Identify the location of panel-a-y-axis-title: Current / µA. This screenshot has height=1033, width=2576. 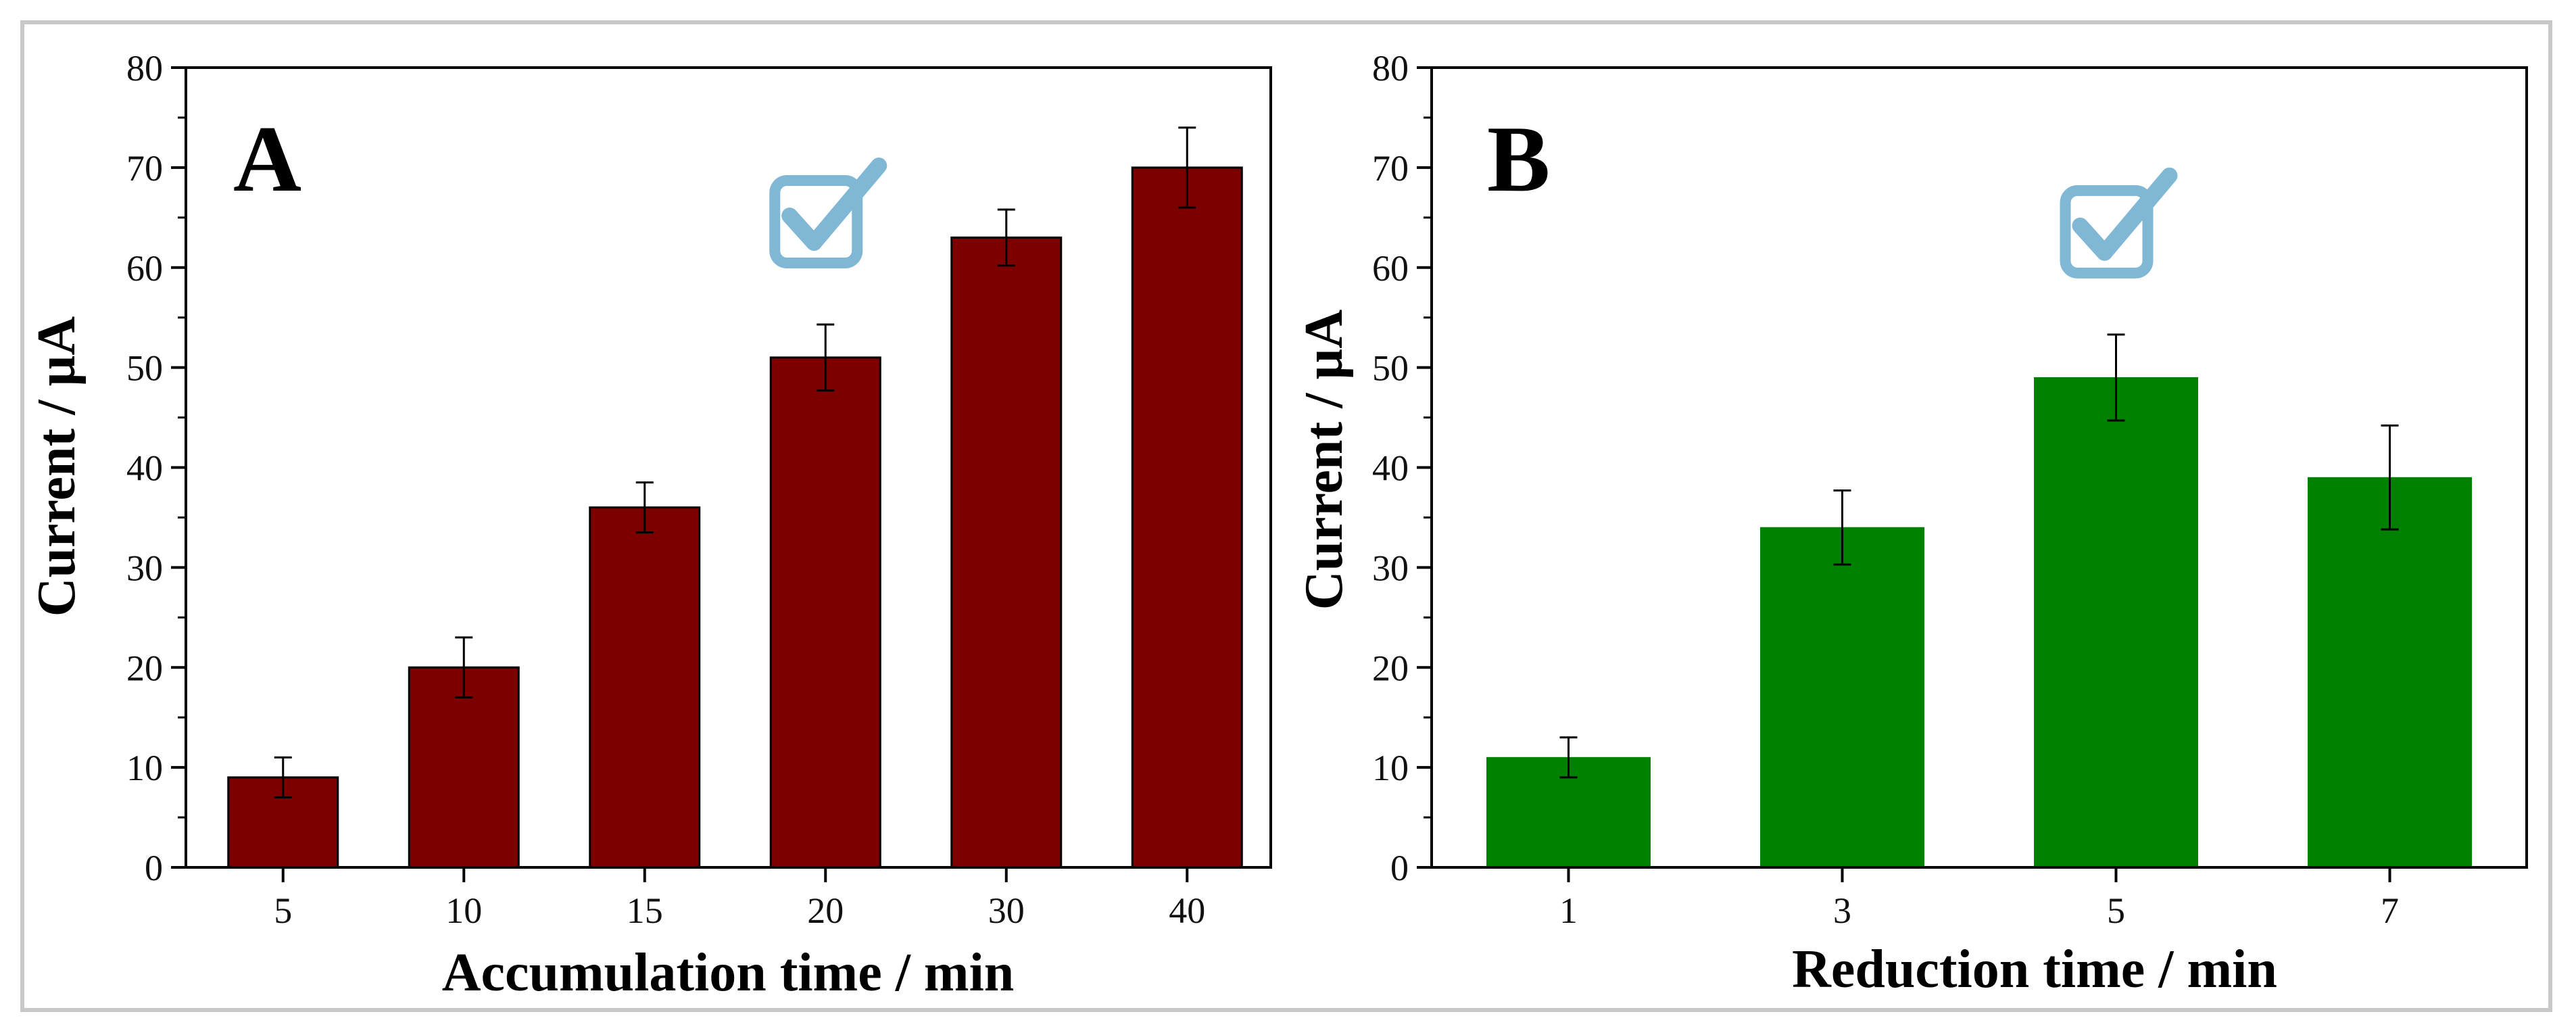
(57, 466).